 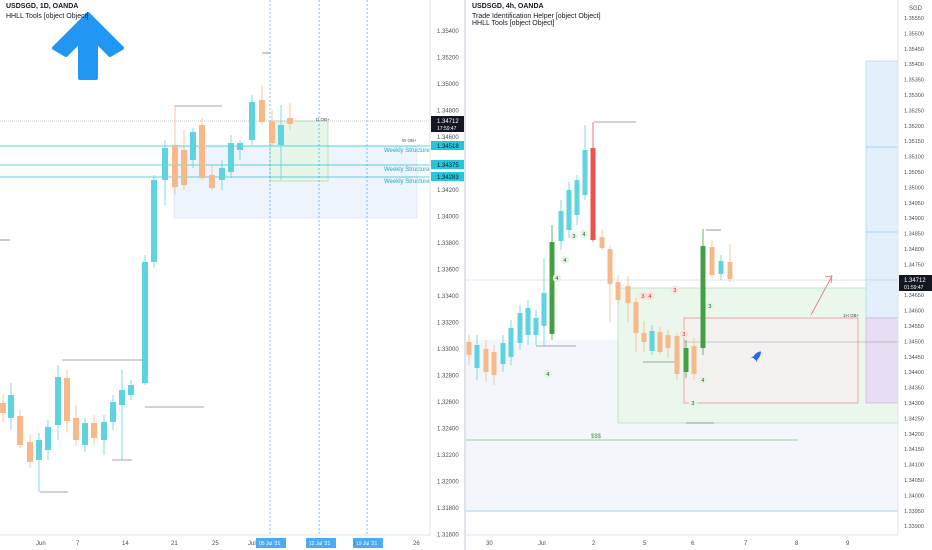 I want to click on weekly-ob-label: W OB+, so click(x=409, y=140).